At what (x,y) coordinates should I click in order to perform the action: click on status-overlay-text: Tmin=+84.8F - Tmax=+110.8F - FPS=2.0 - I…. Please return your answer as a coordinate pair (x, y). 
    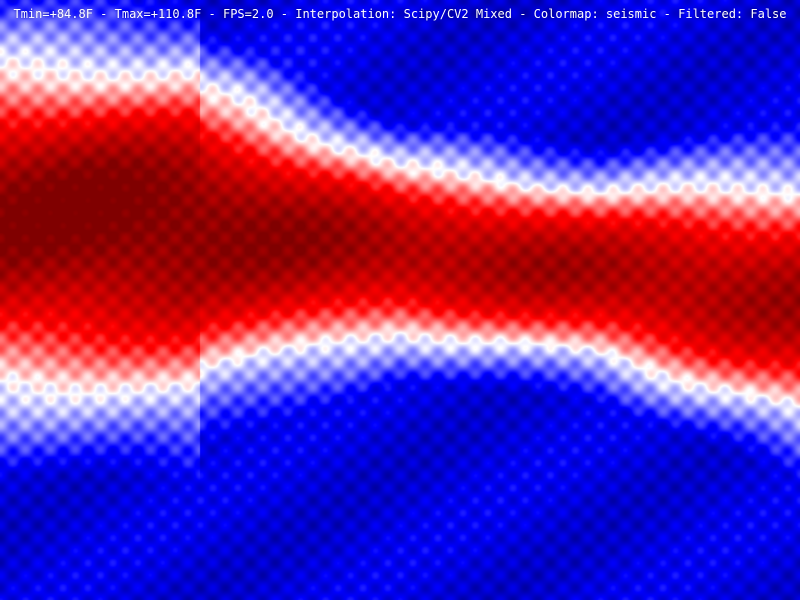
    Looking at the image, I should click on (400, 14).